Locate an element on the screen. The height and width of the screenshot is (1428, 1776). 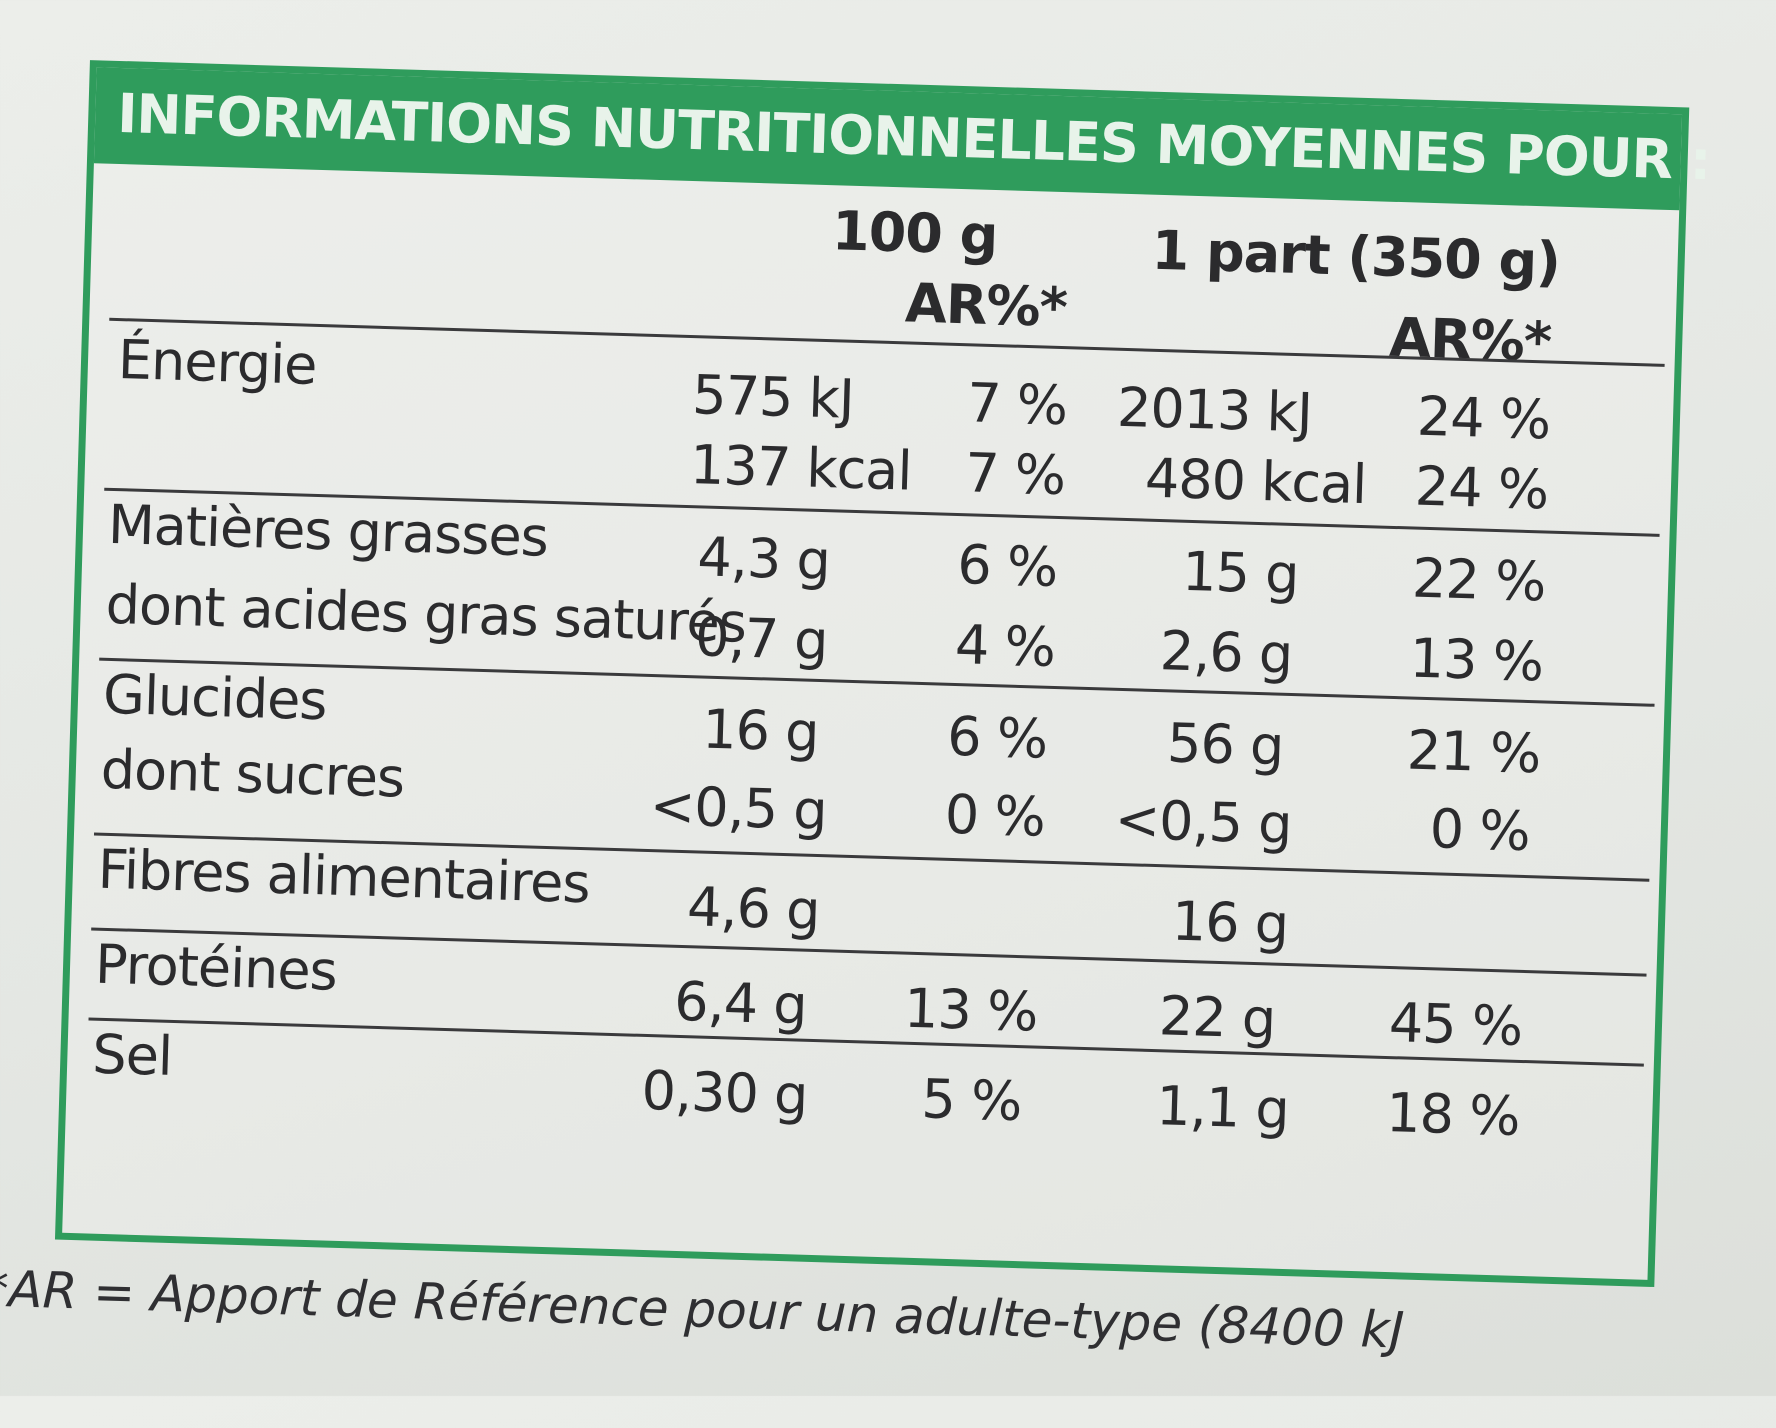
sel-ar-portion: 18 % is located at coordinates (1453, 1114).